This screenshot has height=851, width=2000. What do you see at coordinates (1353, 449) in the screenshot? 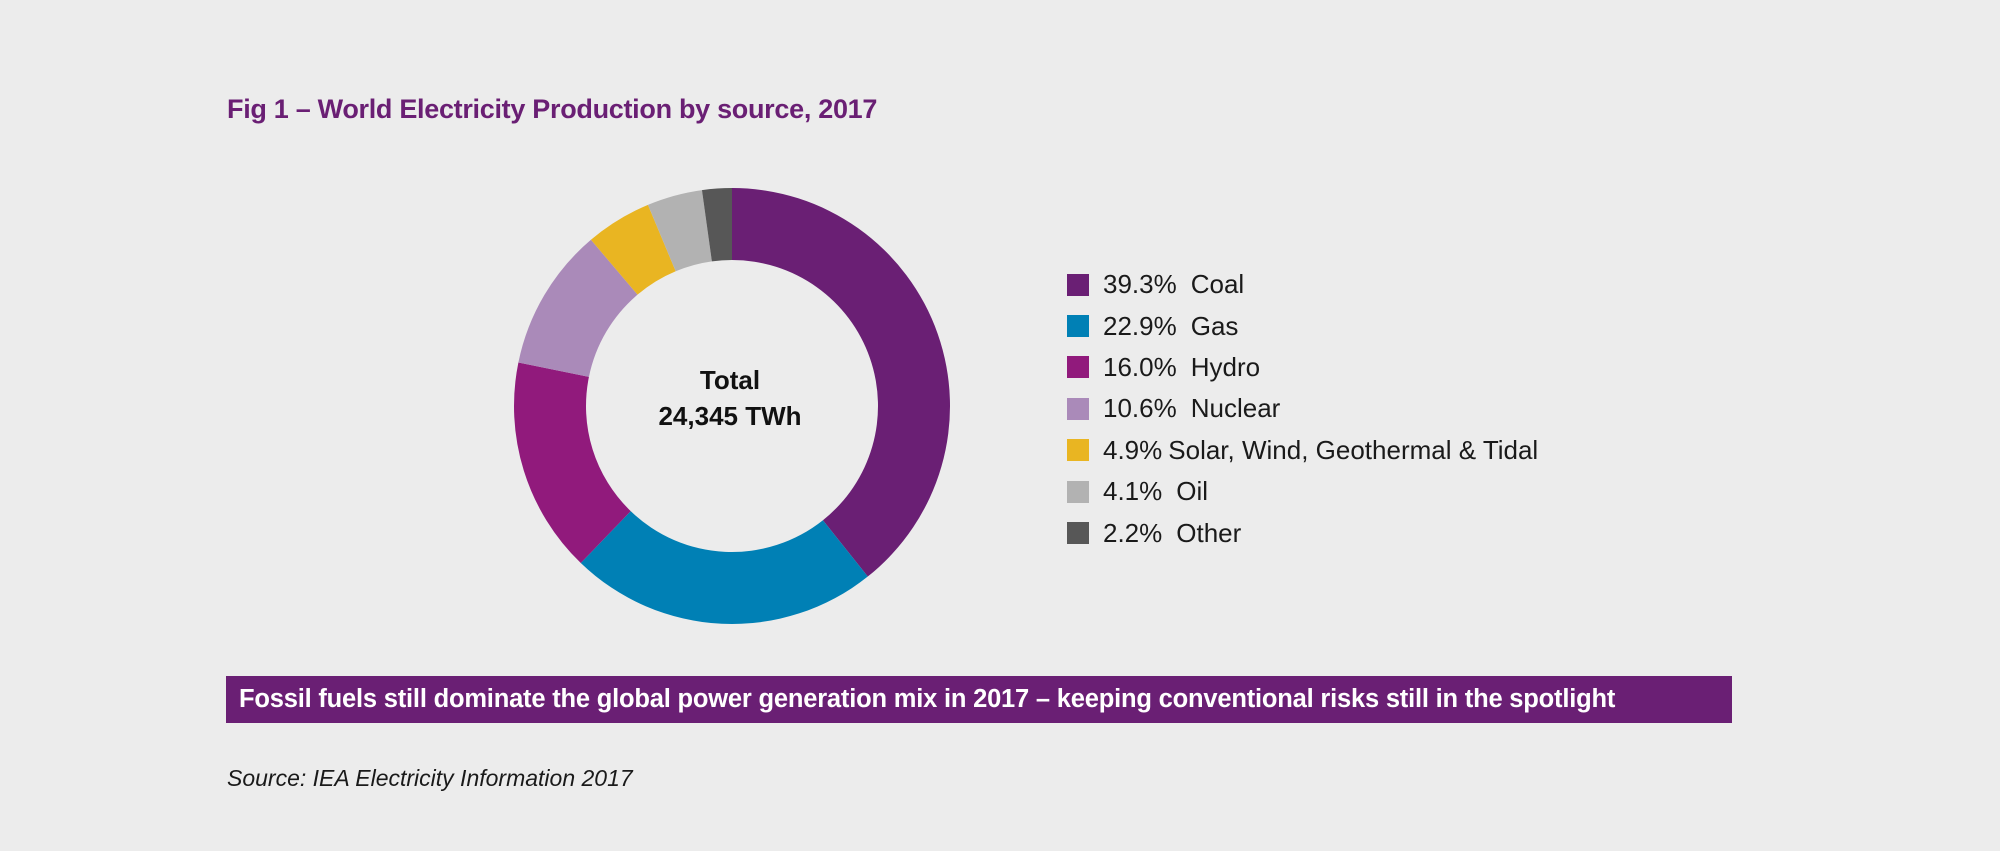
I see `legend-label: Solar, Wind, Geothermal & Tidal` at bounding box center [1353, 449].